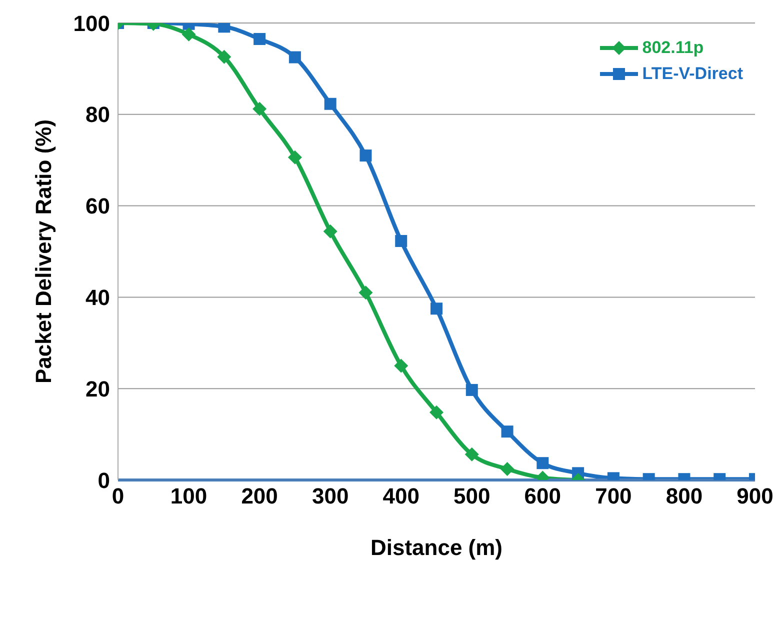  Describe the element at coordinates (673, 48) in the screenshot. I see `legend-label: 802.11p` at that location.